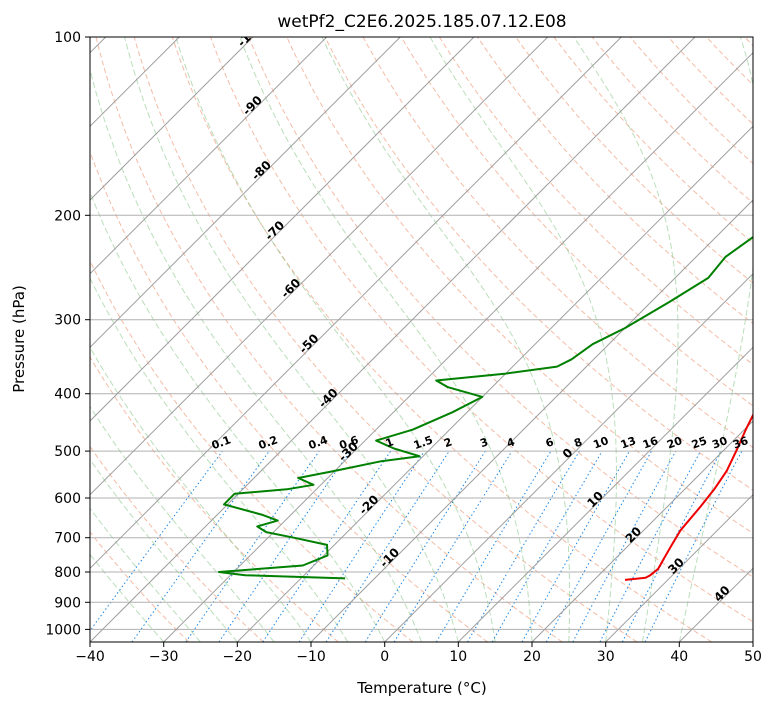  What do you see at coordinates (600, 443) in the screenshot?
I see `mixing-ratio-label: 10` at bounding box center [600, 443].